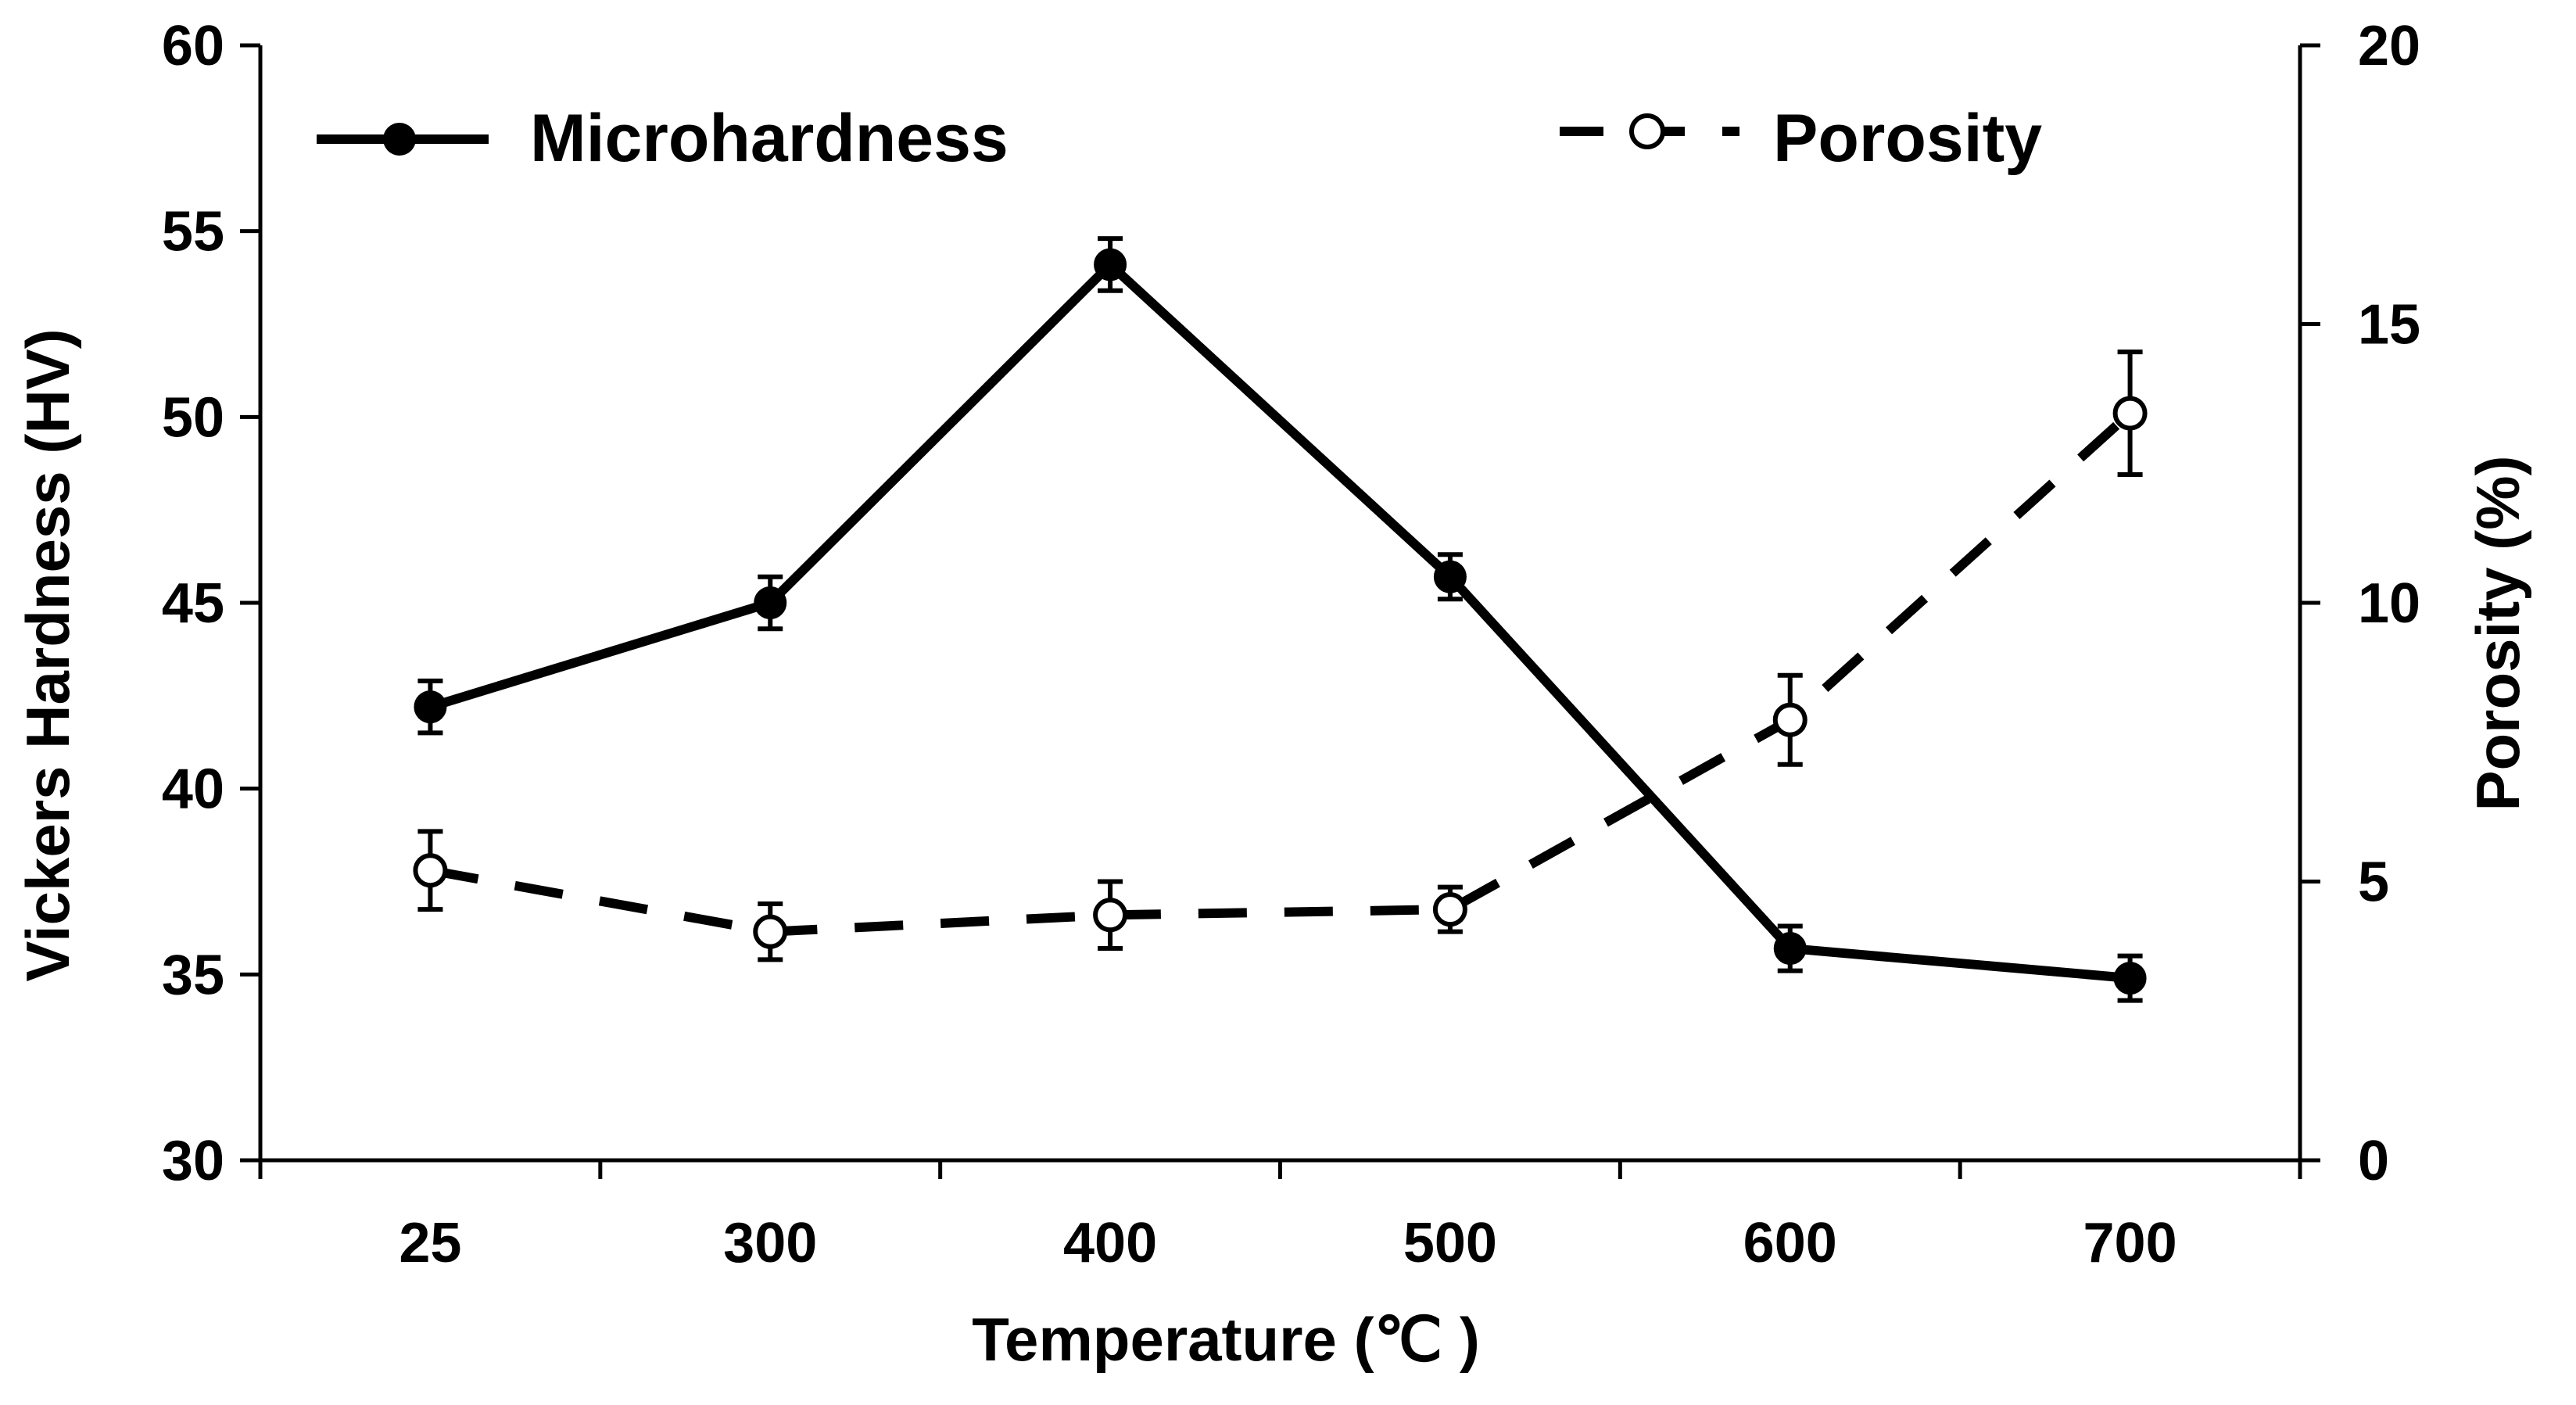 Image resolution: width=2576 pixels, height=1405 pixels. What do you see at coordinates (193, 232) in the screenshot?
I see `y-tick-label: 55` at bounding box center [193, 232].